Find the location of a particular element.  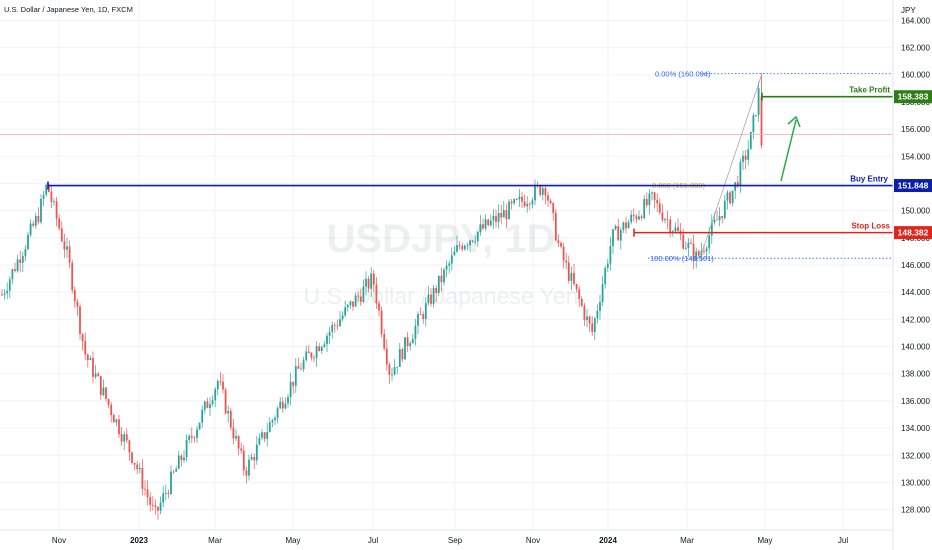

symbol-title: U.S. Dollar / Japanese Yen, 1D, FXCM is located at coordinates (68, 9).